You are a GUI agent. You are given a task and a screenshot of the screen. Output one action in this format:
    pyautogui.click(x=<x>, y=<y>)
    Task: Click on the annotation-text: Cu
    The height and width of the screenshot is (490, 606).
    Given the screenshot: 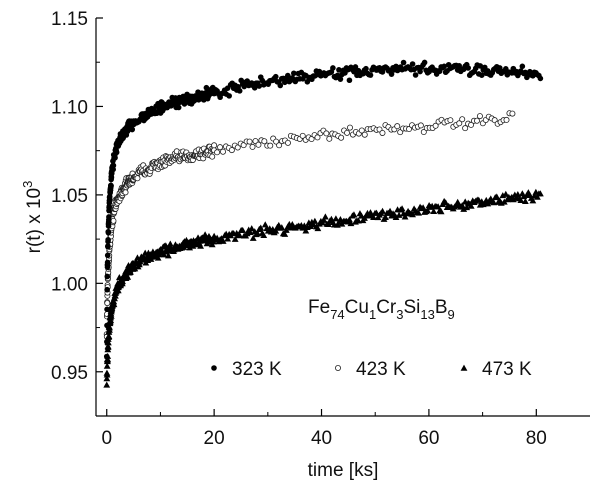 What is the action you would take?
    pyautogui.click(x=357, y=307)
    